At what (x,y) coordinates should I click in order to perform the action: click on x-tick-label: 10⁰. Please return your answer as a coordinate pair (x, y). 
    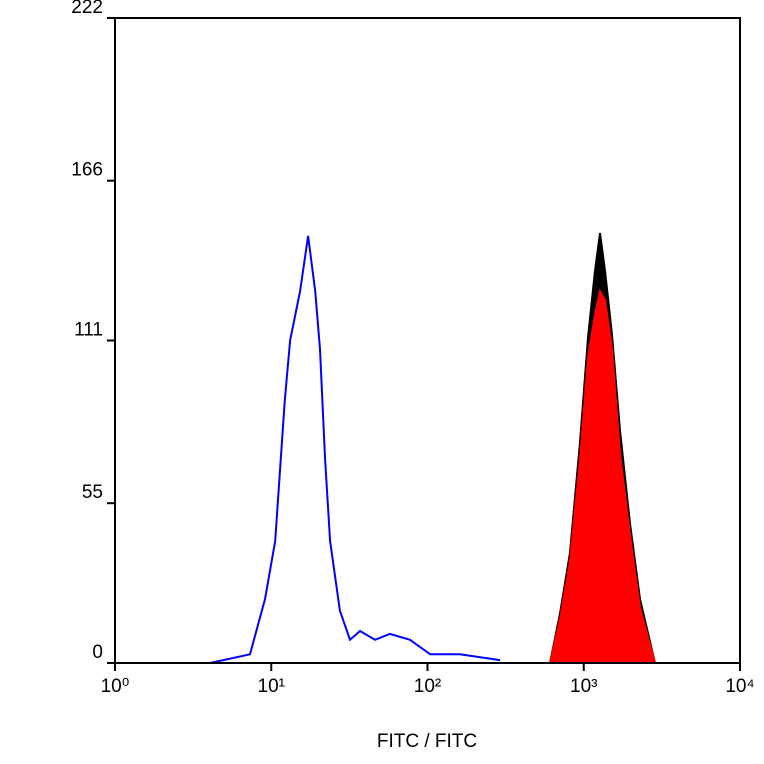
    Looking at the image, I should click on (115, 686).